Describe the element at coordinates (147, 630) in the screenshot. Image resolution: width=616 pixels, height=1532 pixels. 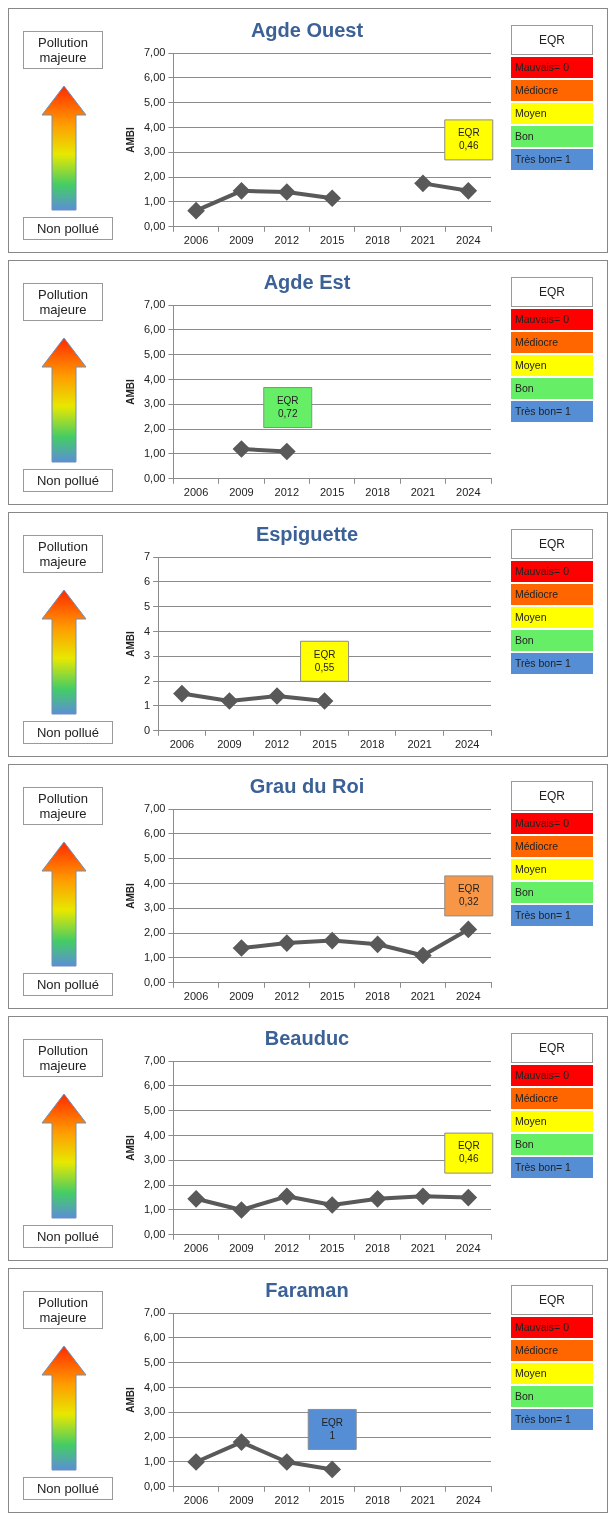
I see `y-tick-label: 4` at that location.